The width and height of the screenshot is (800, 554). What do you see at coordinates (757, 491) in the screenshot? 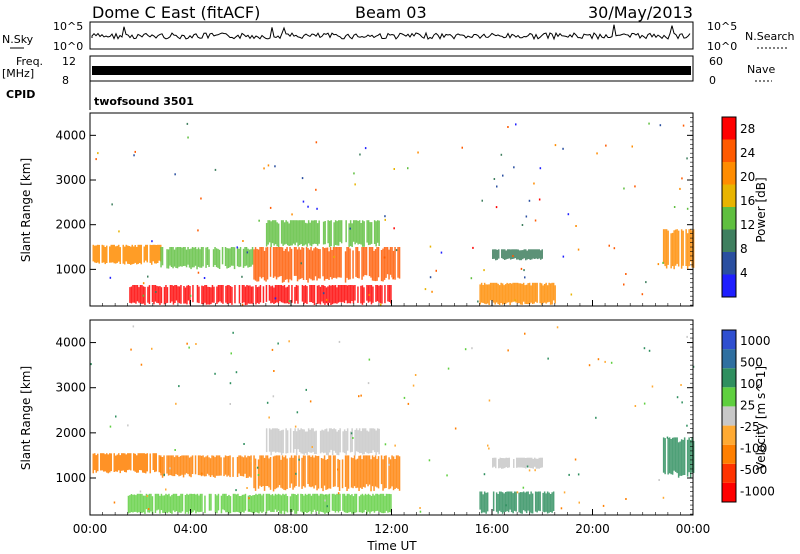
I see `velocity-colorbar-tick: -1000` at bounding box center [757, 491].